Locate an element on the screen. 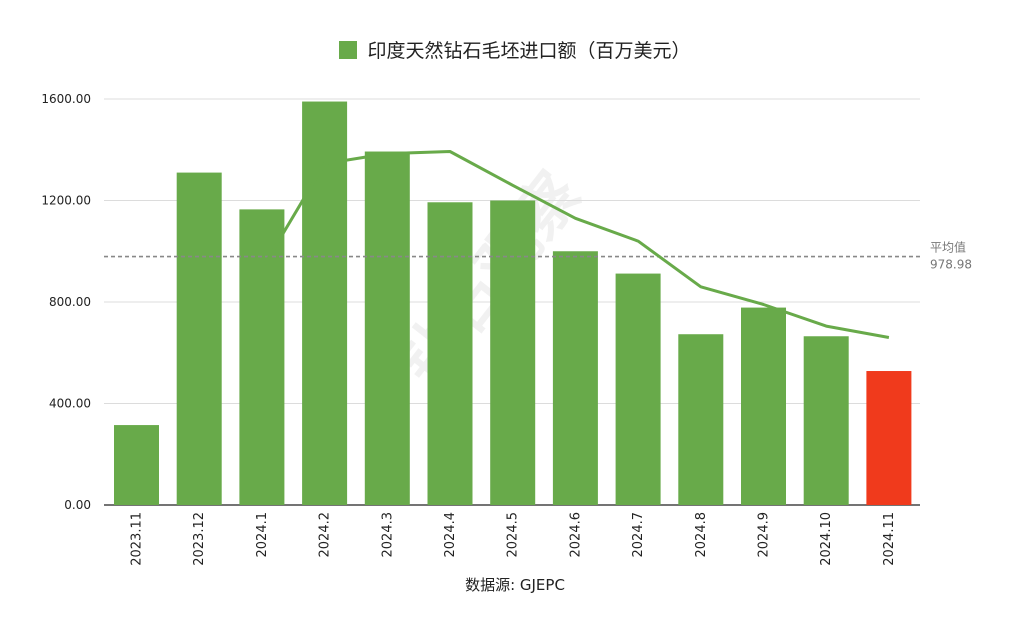 Image resolution: width=1030 pixels, height=621 pixels. y-tick-label: 400.00 is located at coordinates (70, 404).